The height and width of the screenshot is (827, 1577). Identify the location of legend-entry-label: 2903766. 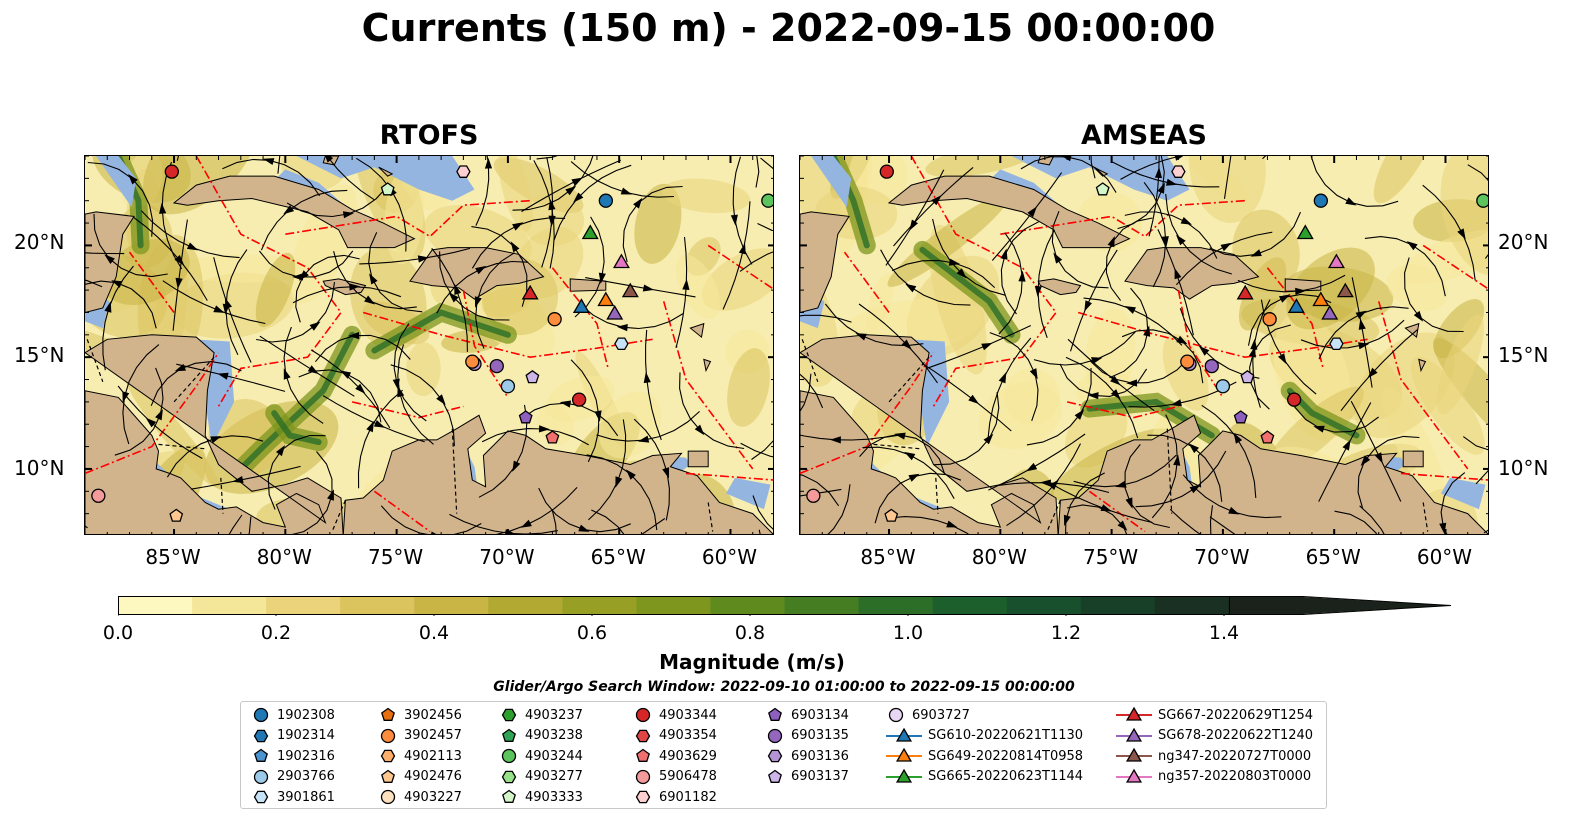
(306, 776).